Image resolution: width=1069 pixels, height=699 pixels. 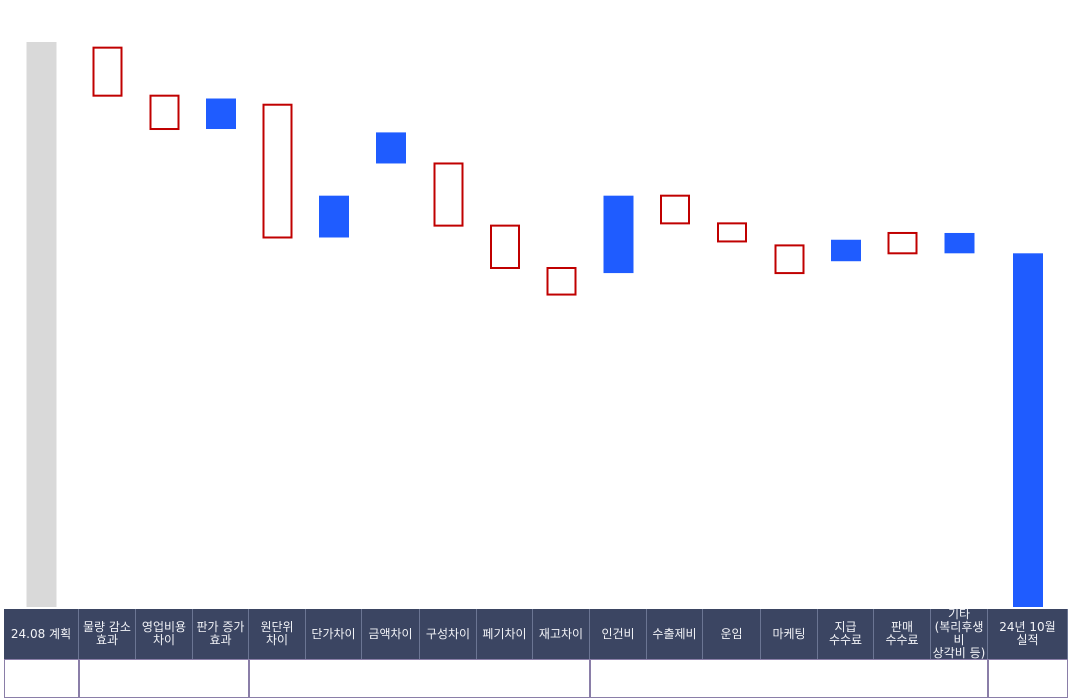 What do you see at coordinates (1028, 634) in the screenshot?
I see `category-label: 24년 10월 실적` at bounding box center [1028, 634].